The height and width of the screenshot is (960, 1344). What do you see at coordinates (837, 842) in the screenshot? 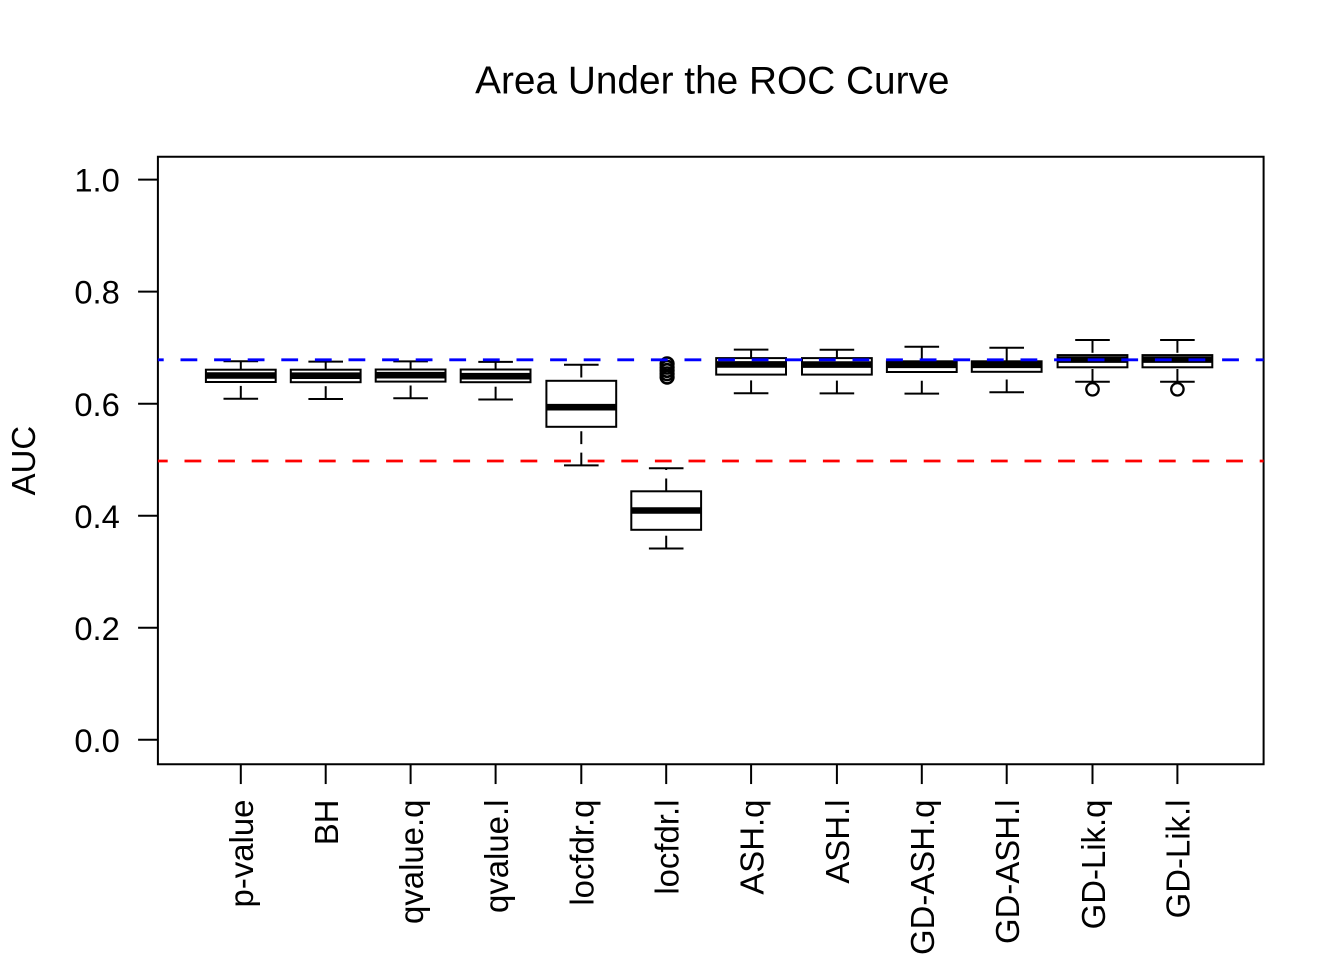
I see `svg-text: ASH.l` at bounding box center [837, 842].